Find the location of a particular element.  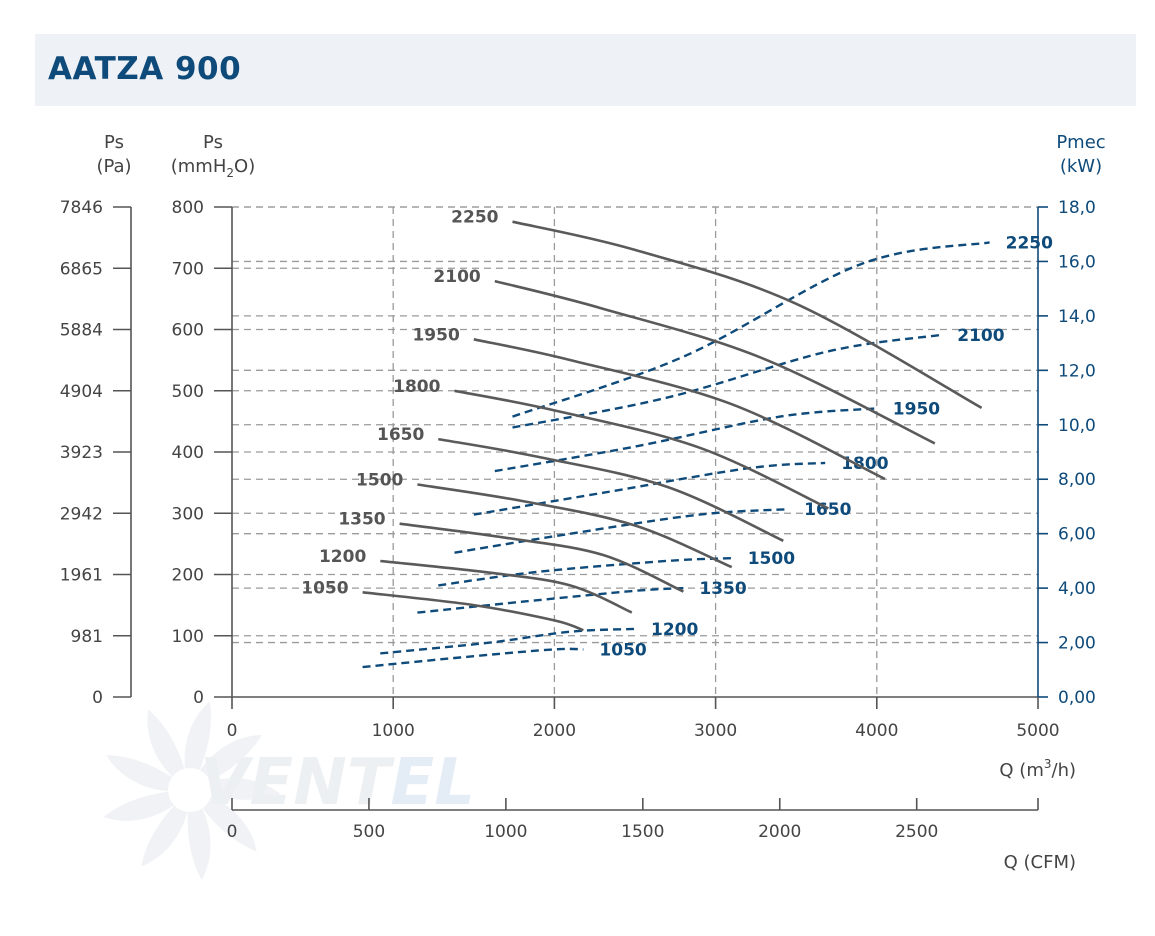

power-curve-label-1500: 1500 is located at coordinates (771, 559).